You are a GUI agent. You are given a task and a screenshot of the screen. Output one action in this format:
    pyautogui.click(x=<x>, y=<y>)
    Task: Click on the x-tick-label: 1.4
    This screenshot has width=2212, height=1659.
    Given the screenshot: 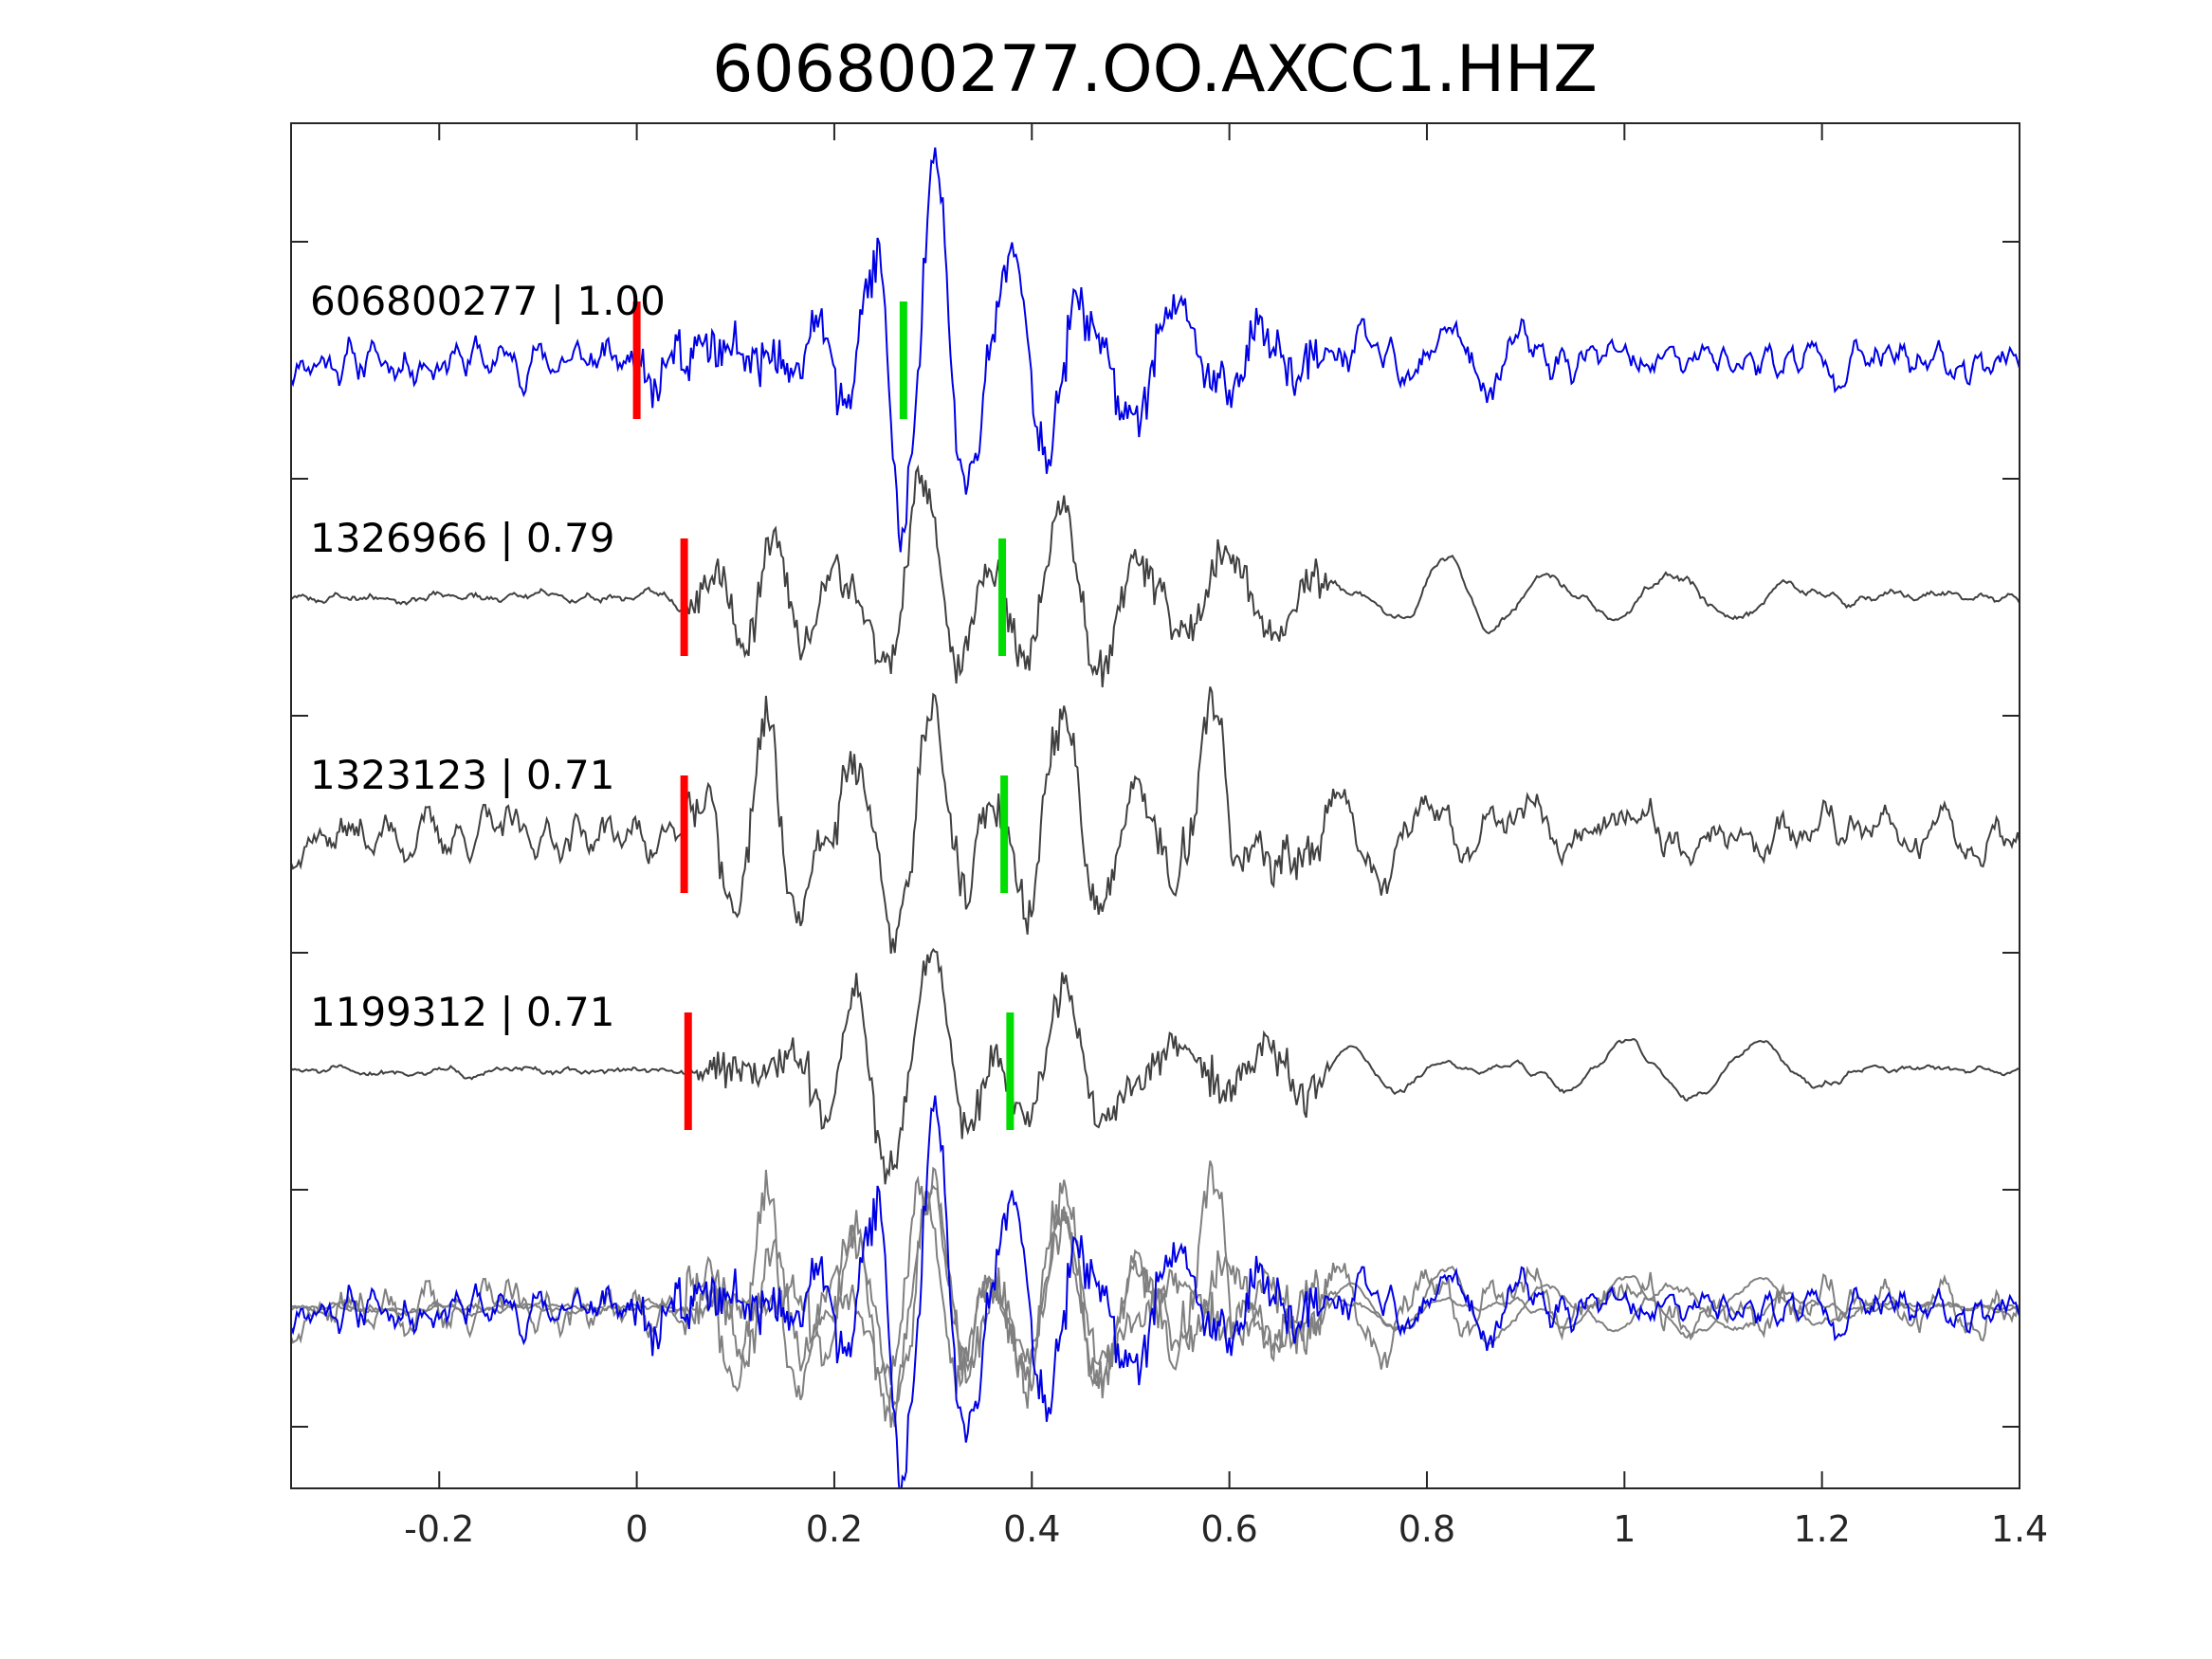 What is the action you would take?
    pyautogui.click(x=2019, y=1529)
    